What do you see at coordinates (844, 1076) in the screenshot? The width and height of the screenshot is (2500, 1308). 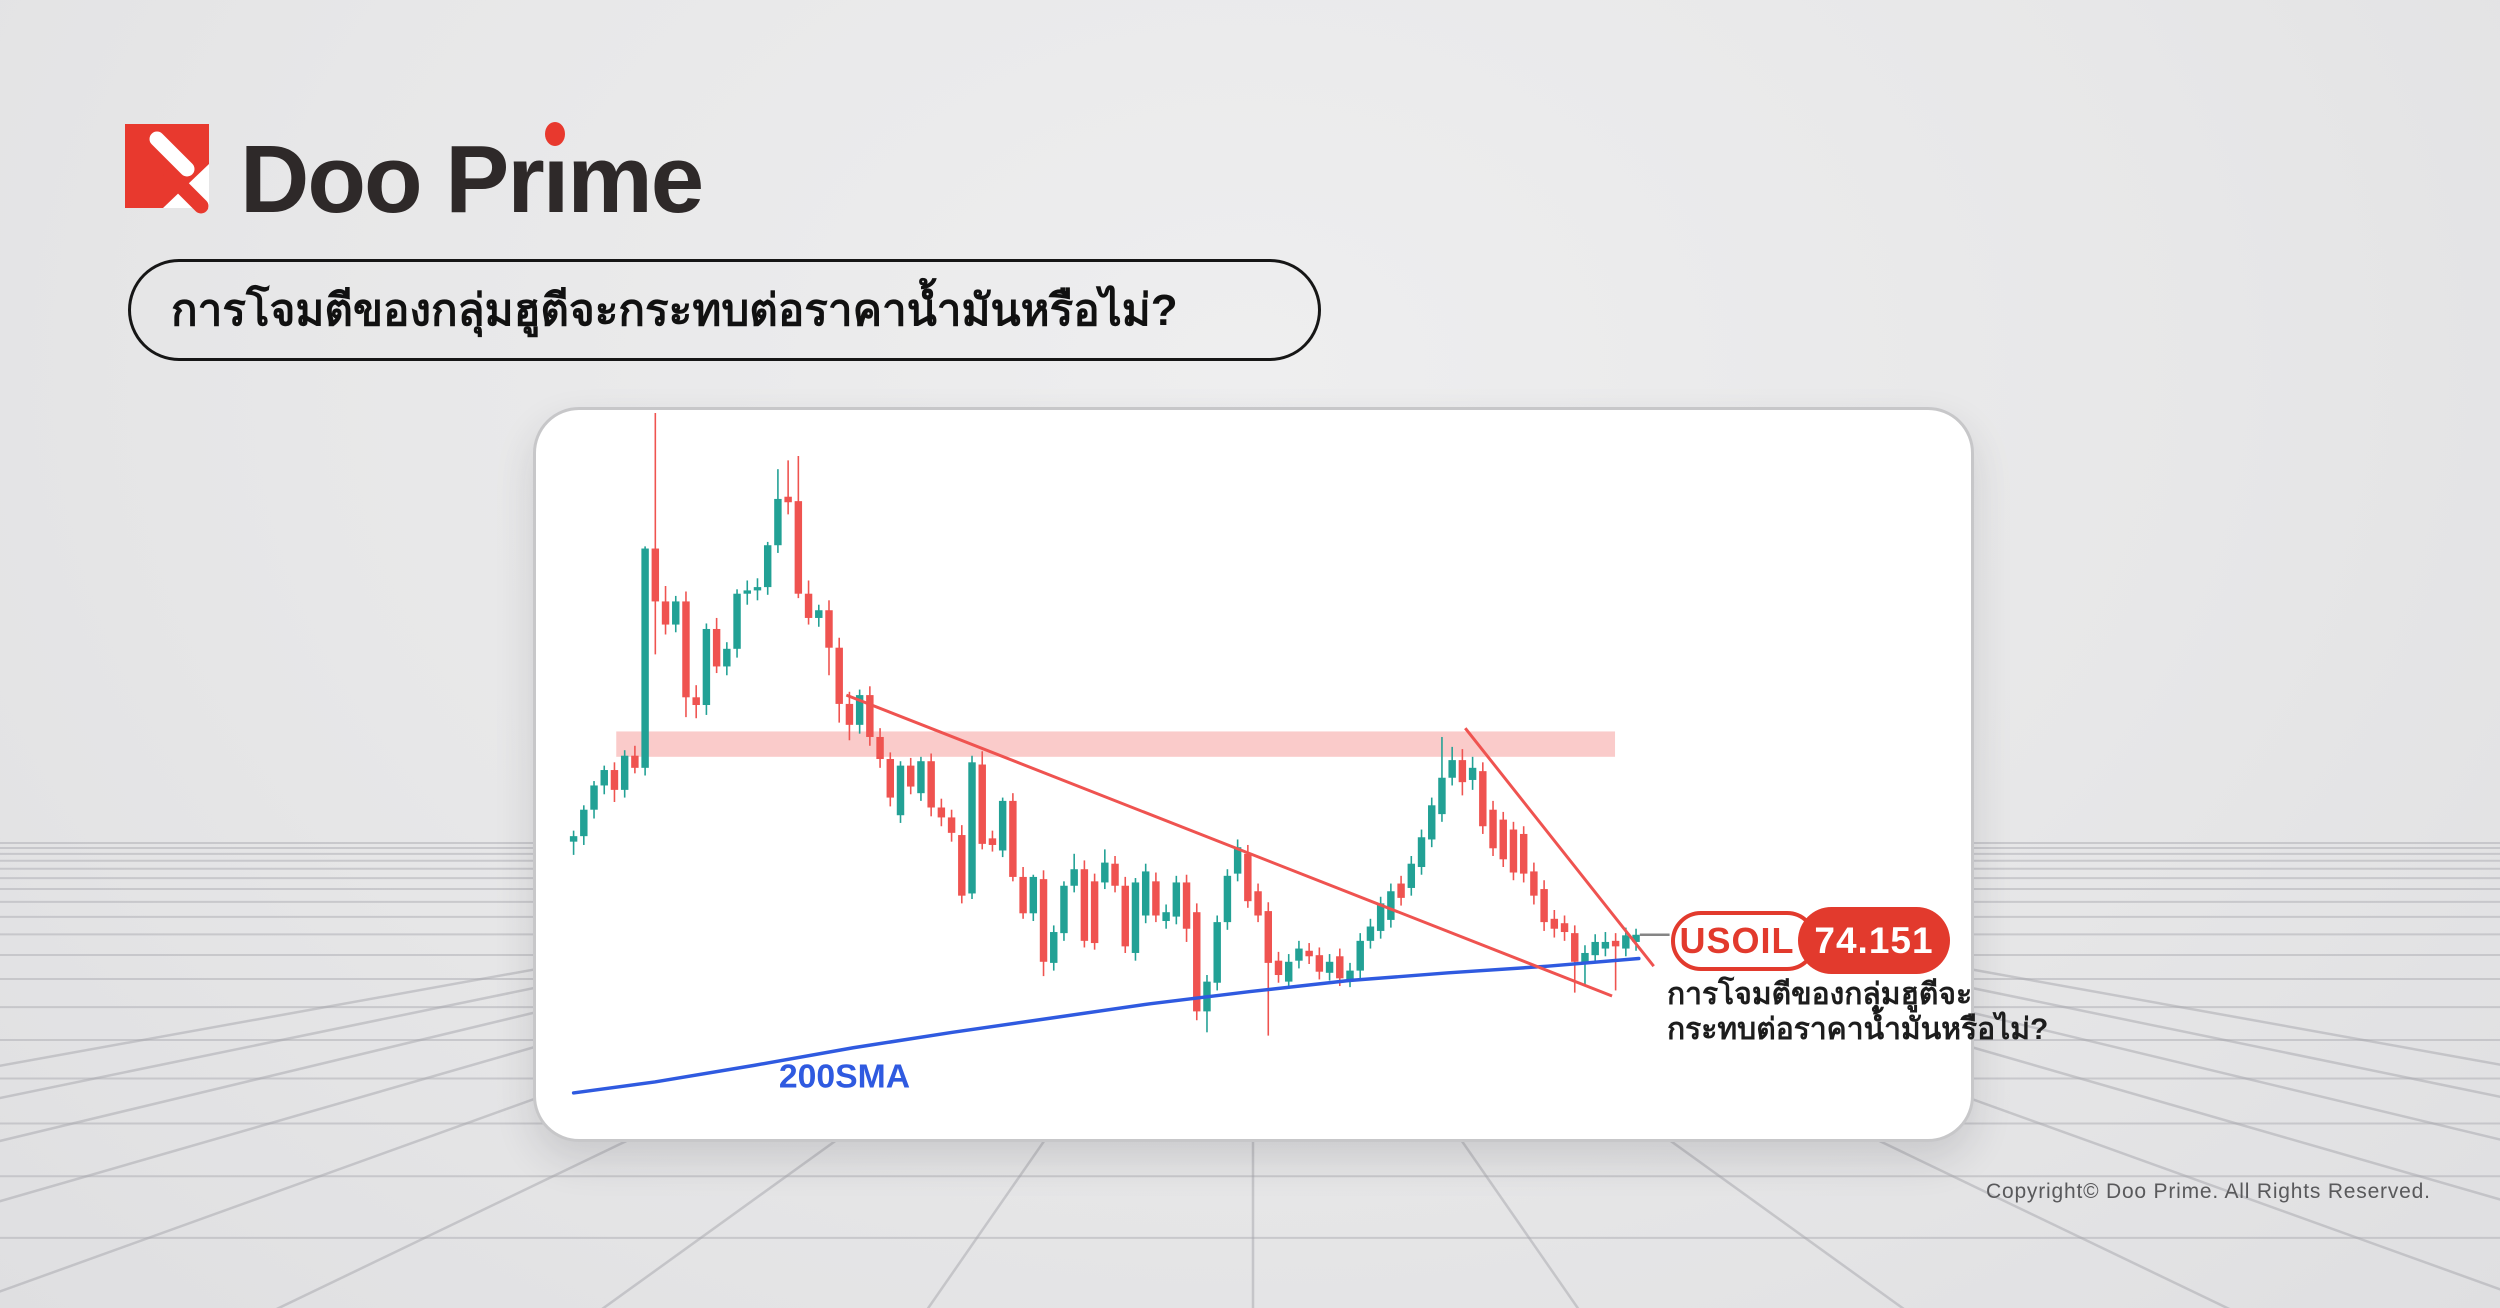 I see `sma-label: 200SMA` at bounding box center [844, 1076].